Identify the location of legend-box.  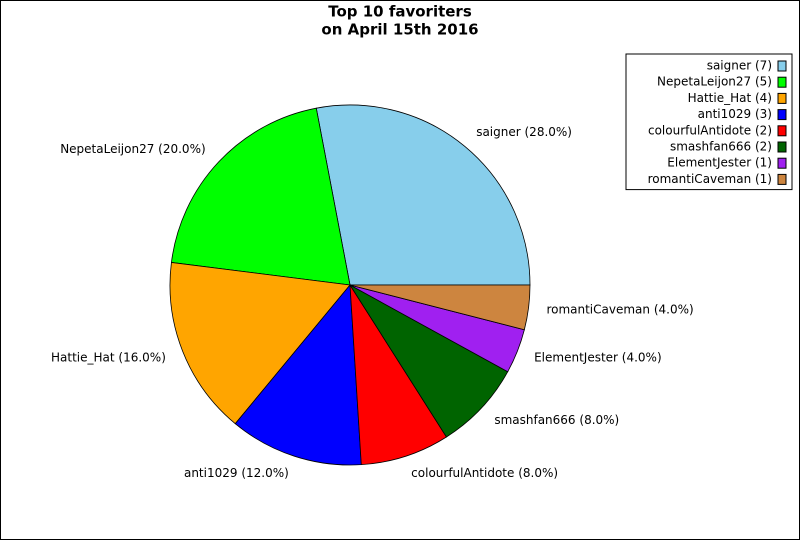
(709, 122).